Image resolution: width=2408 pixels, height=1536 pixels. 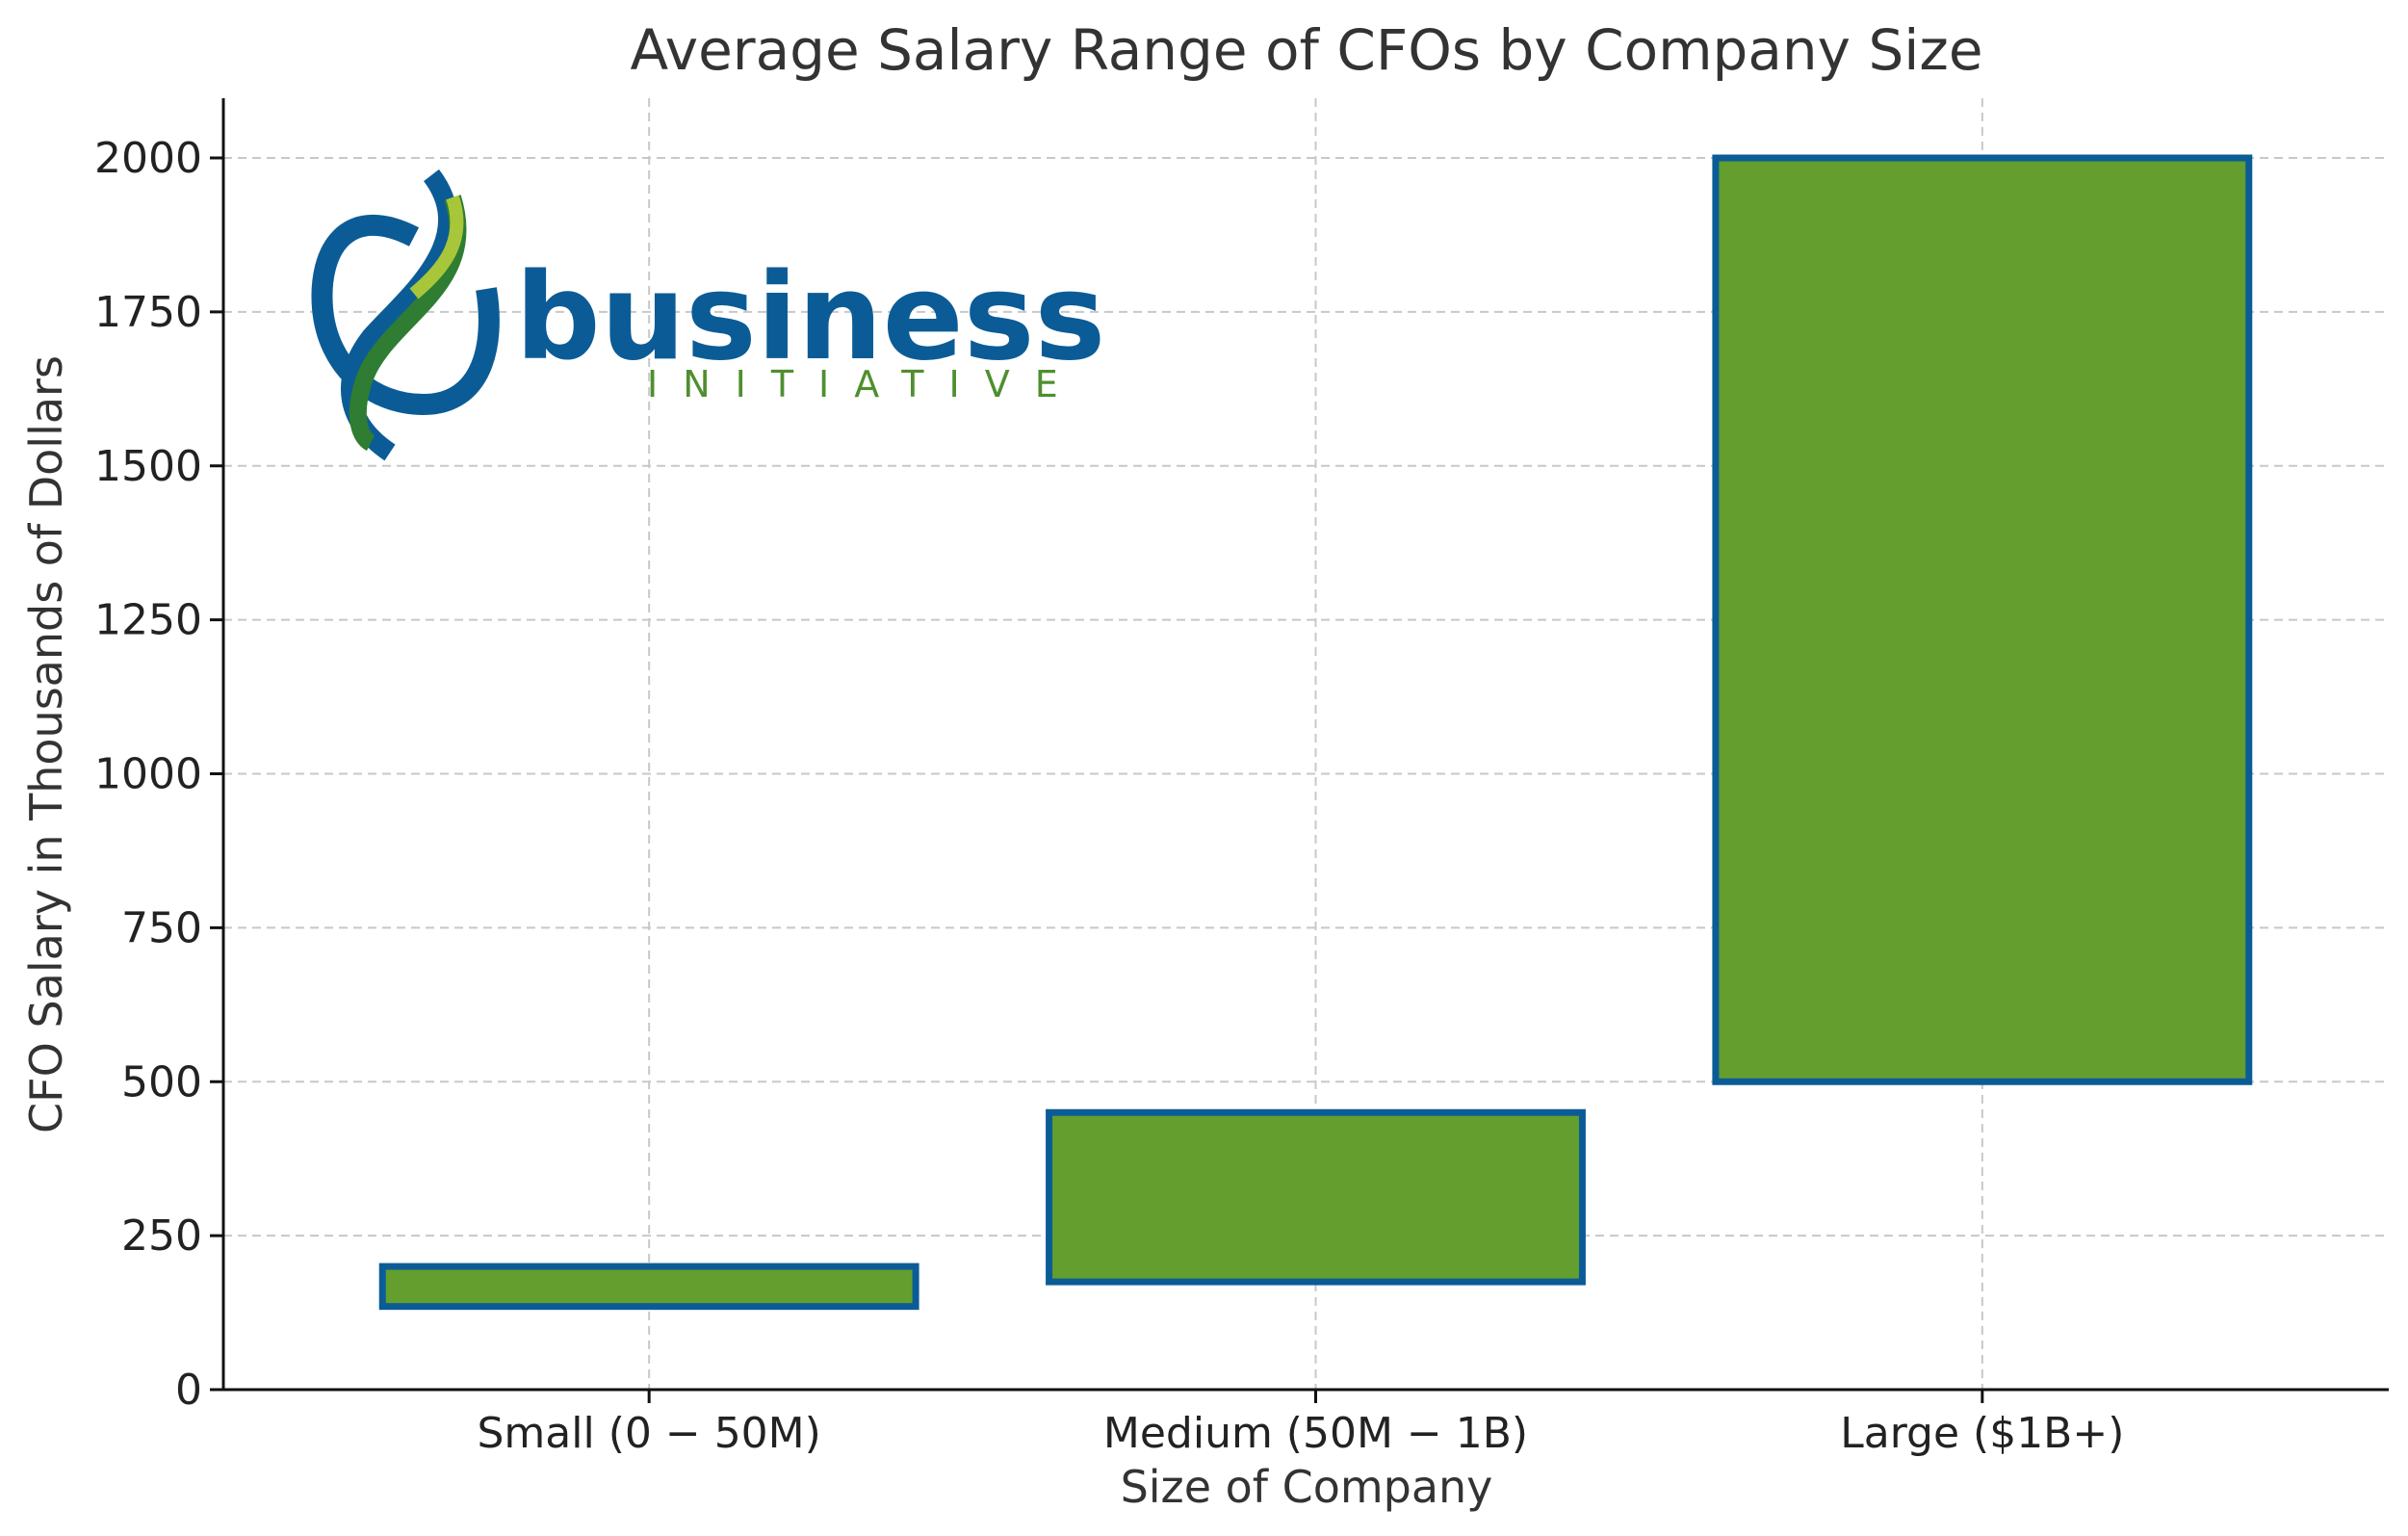 I want to click on y-tick-label: 1500, so click(x=148, y=466).